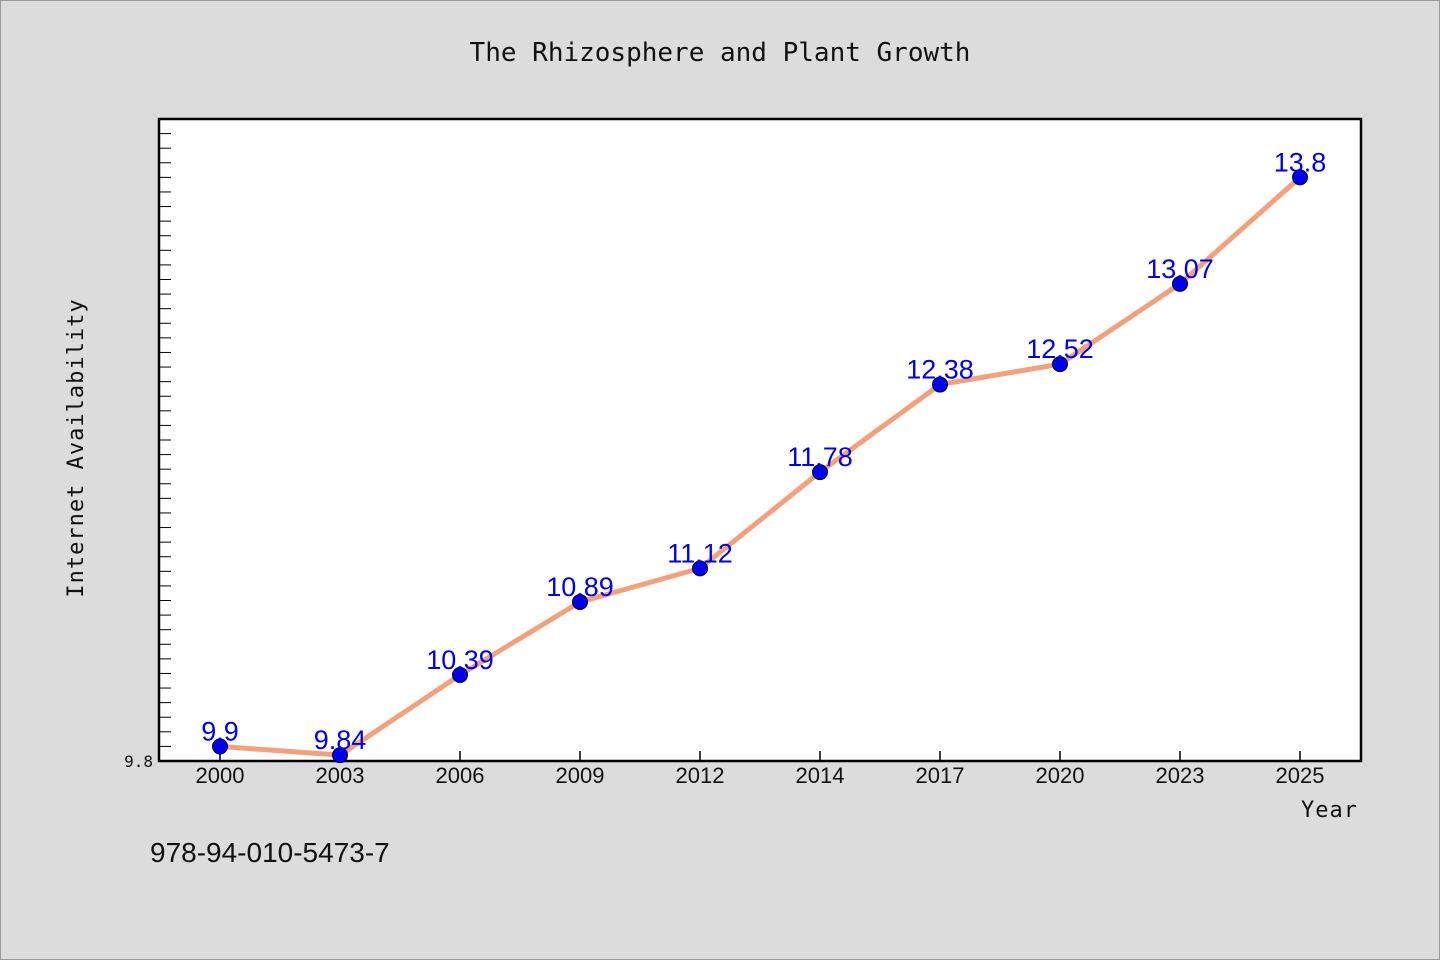  Describe the element at coordinates (138, 761) in the screenshot. I see `y-tick-label: 9.8` at that location.